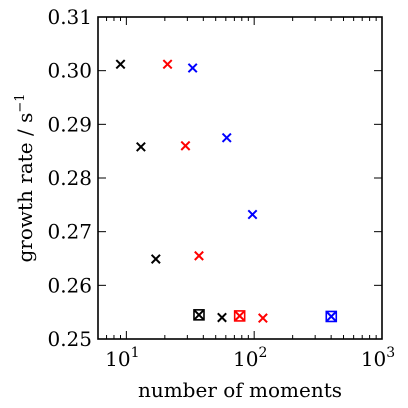 The height and width of the screenshot is (408, 408). I want to click on x-tick-label: 10³, so click(378, 358).